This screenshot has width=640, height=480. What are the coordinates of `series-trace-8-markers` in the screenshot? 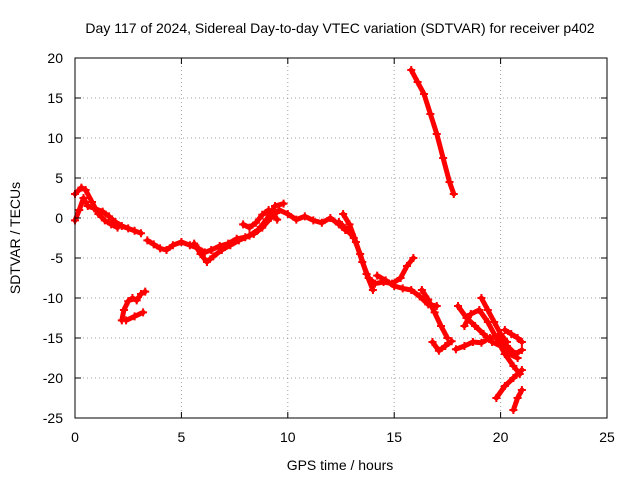 It's located at (407, 290).